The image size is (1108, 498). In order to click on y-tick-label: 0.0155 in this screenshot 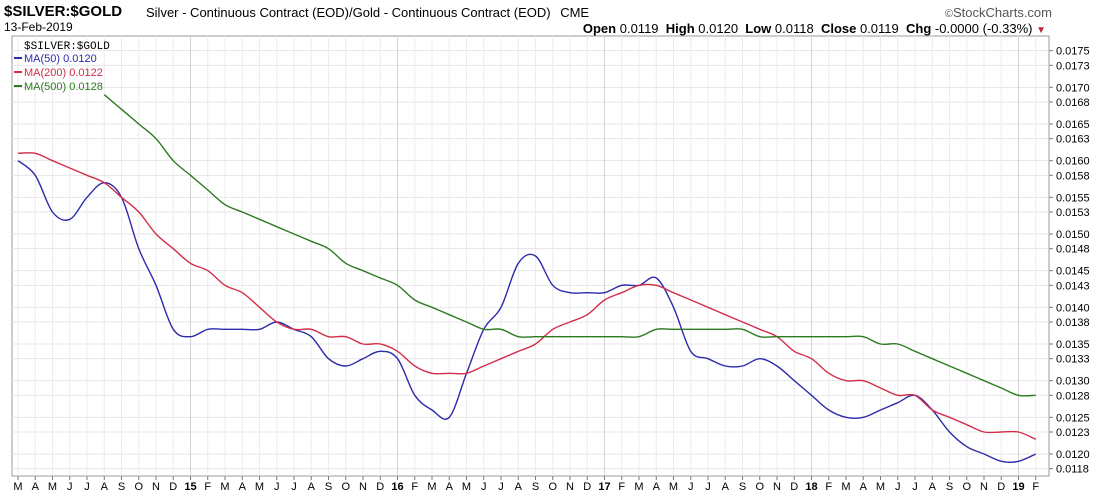, I will do `click(1073, 198)`.